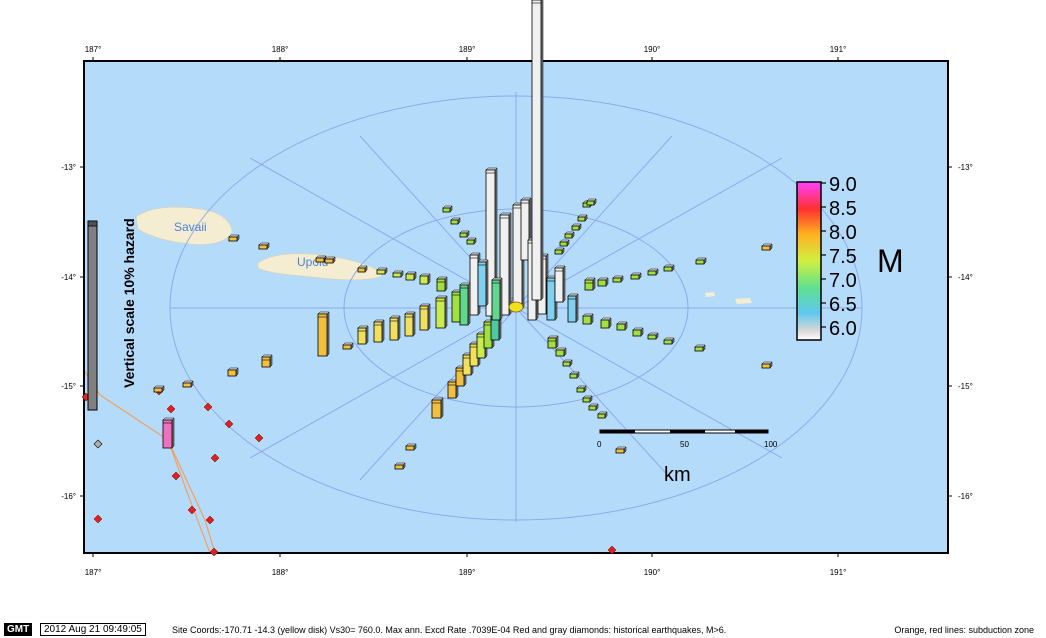 The image size is (1046, 638). Describe the element at coordinates (677, 475) in the screenshot. I see `scale-unit: km` at that location.